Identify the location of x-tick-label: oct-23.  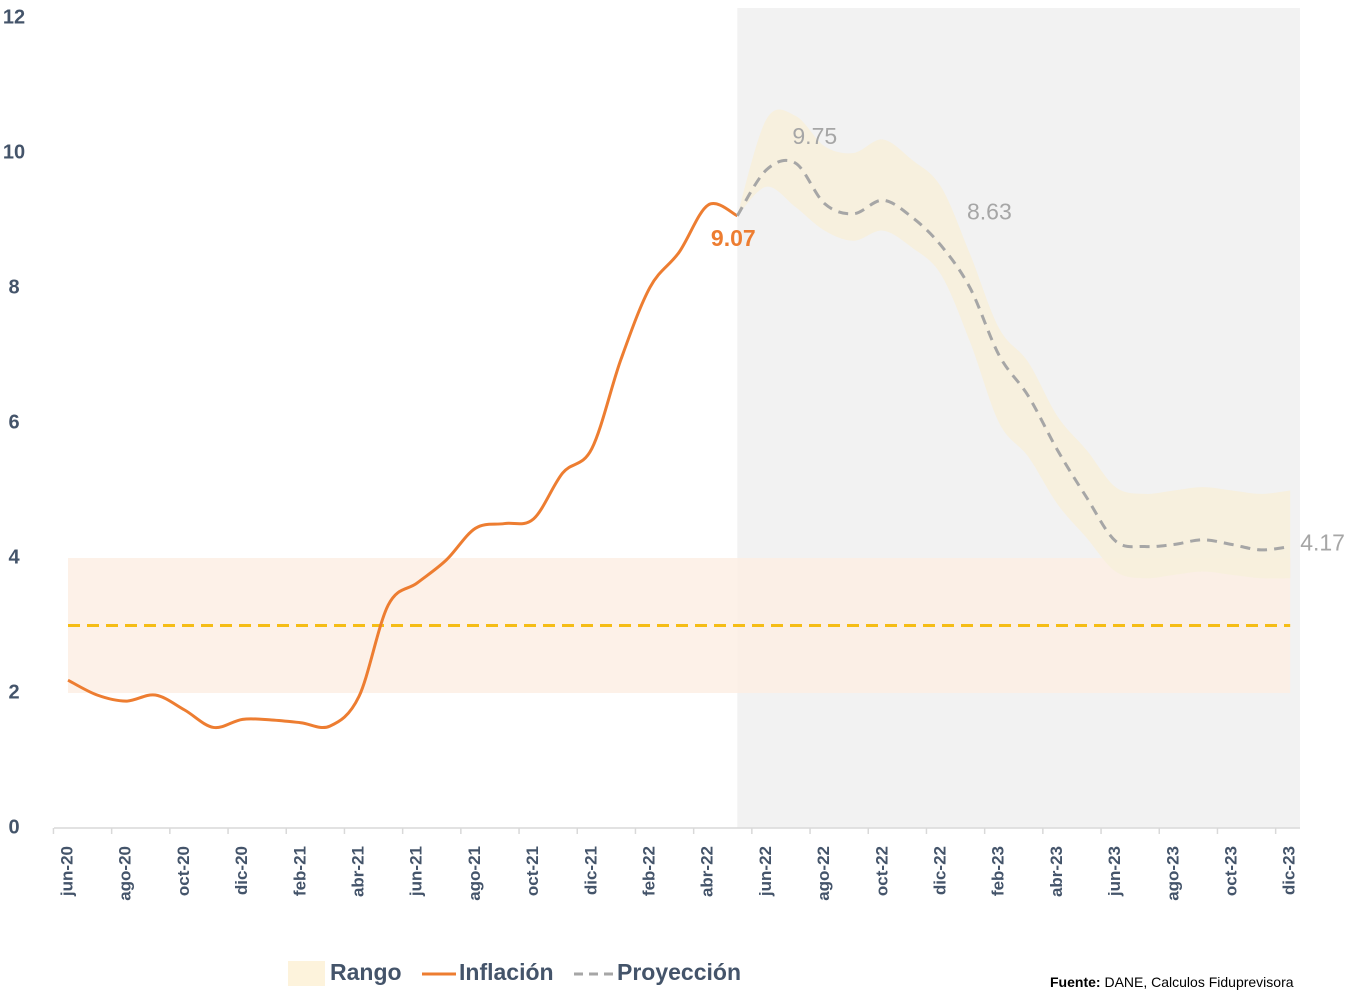
(1230, 871).